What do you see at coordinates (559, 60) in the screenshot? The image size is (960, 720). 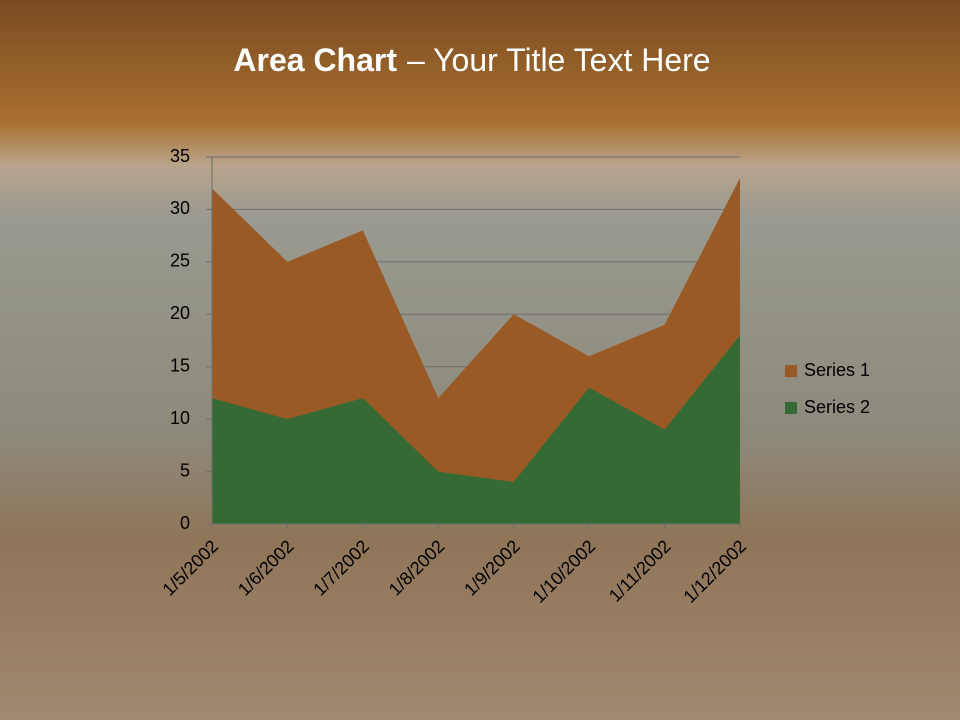 I see `title-rest: – Your Title Text Here` at bounding box center [559, 60].